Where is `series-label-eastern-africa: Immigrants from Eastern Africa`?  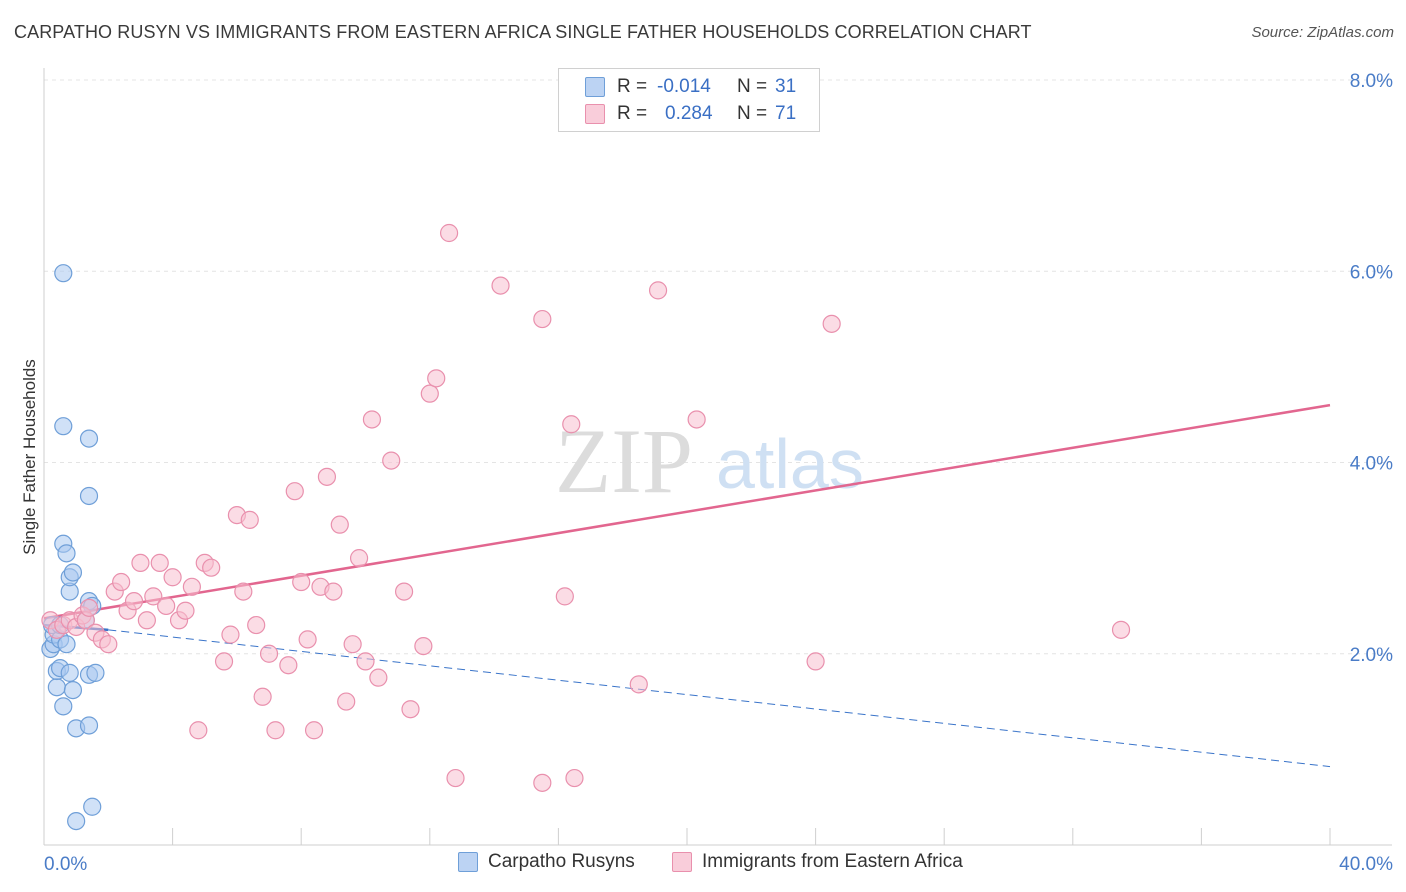 series-label-eastern-africa: Immigrants from Eastern Africa is located at coordinates (832, 861).